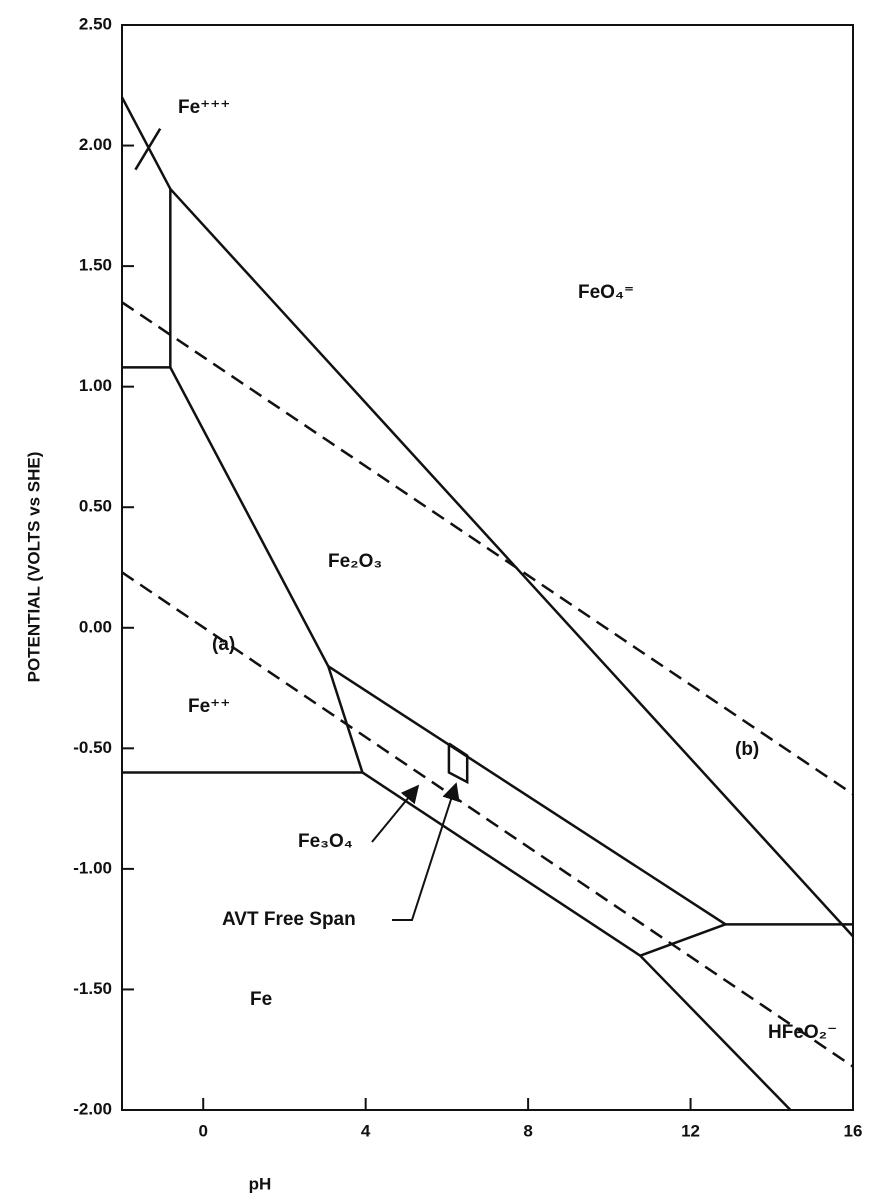 The width and height of the screenshot is (878, 1204). What do you see at coordinates (606, 292) in the screenshot?
I see `region-label: FeO₄⁼` at bounding box center [606, 292].